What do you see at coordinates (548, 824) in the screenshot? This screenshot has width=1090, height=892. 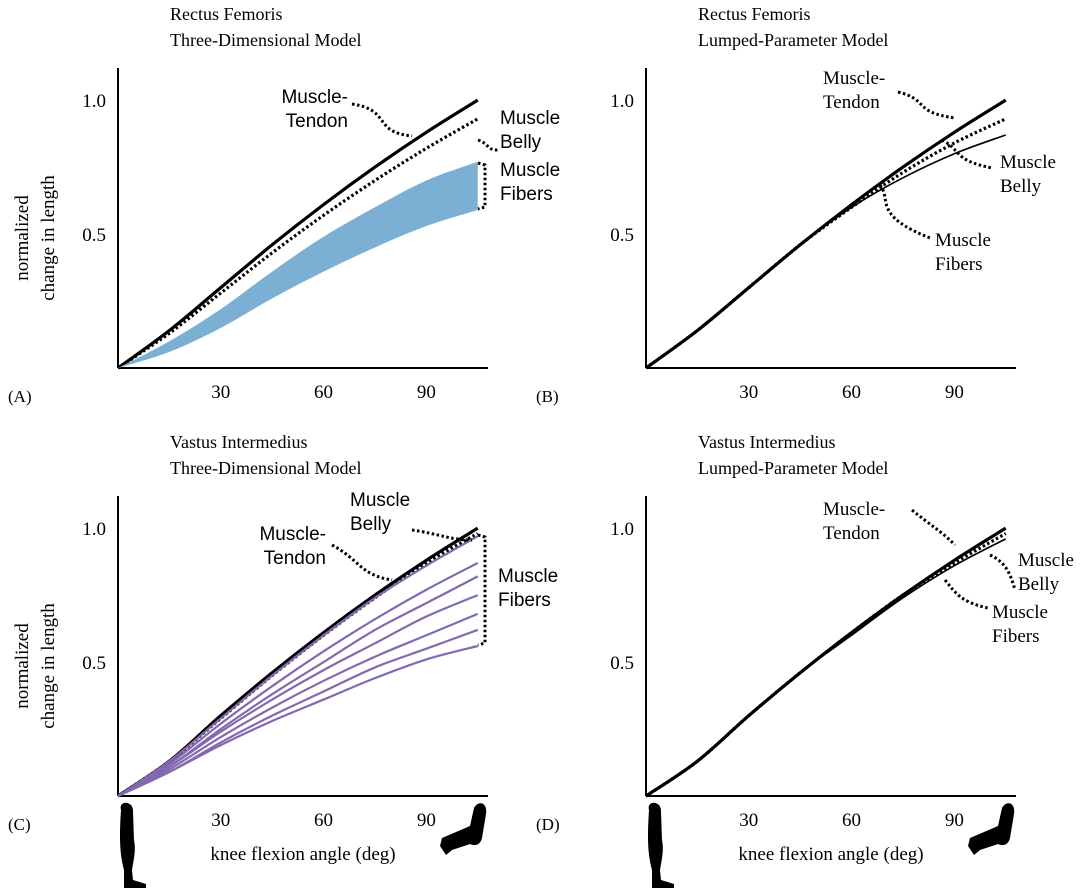 I see `panel-label: (D)` at bounding box center [548, 824].